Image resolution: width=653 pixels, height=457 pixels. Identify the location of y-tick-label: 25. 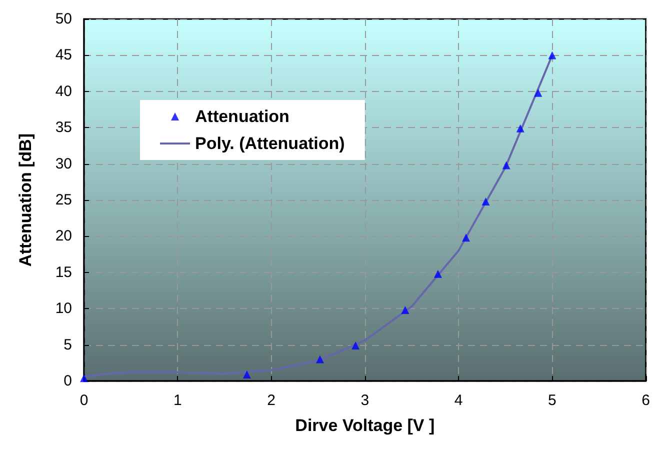
(63, 200).